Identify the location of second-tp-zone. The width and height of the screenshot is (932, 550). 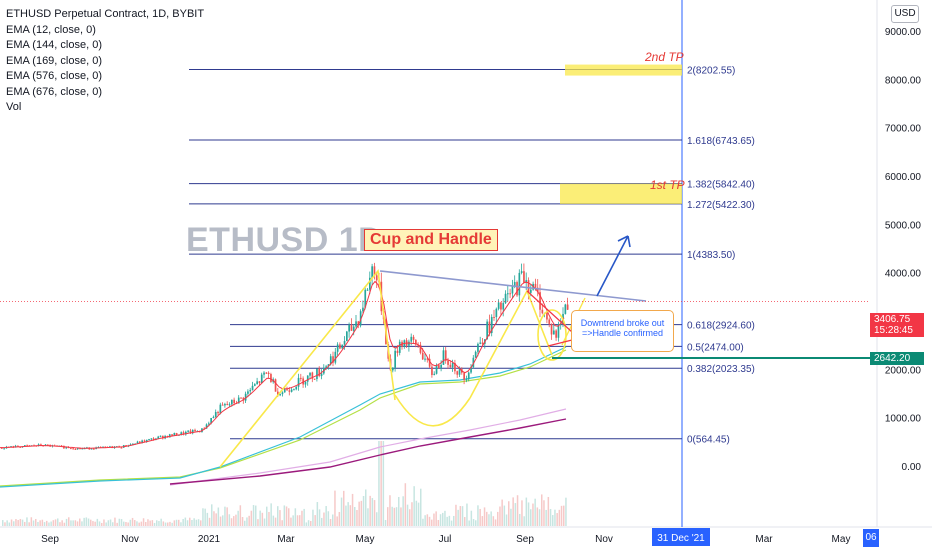
(623, 70).